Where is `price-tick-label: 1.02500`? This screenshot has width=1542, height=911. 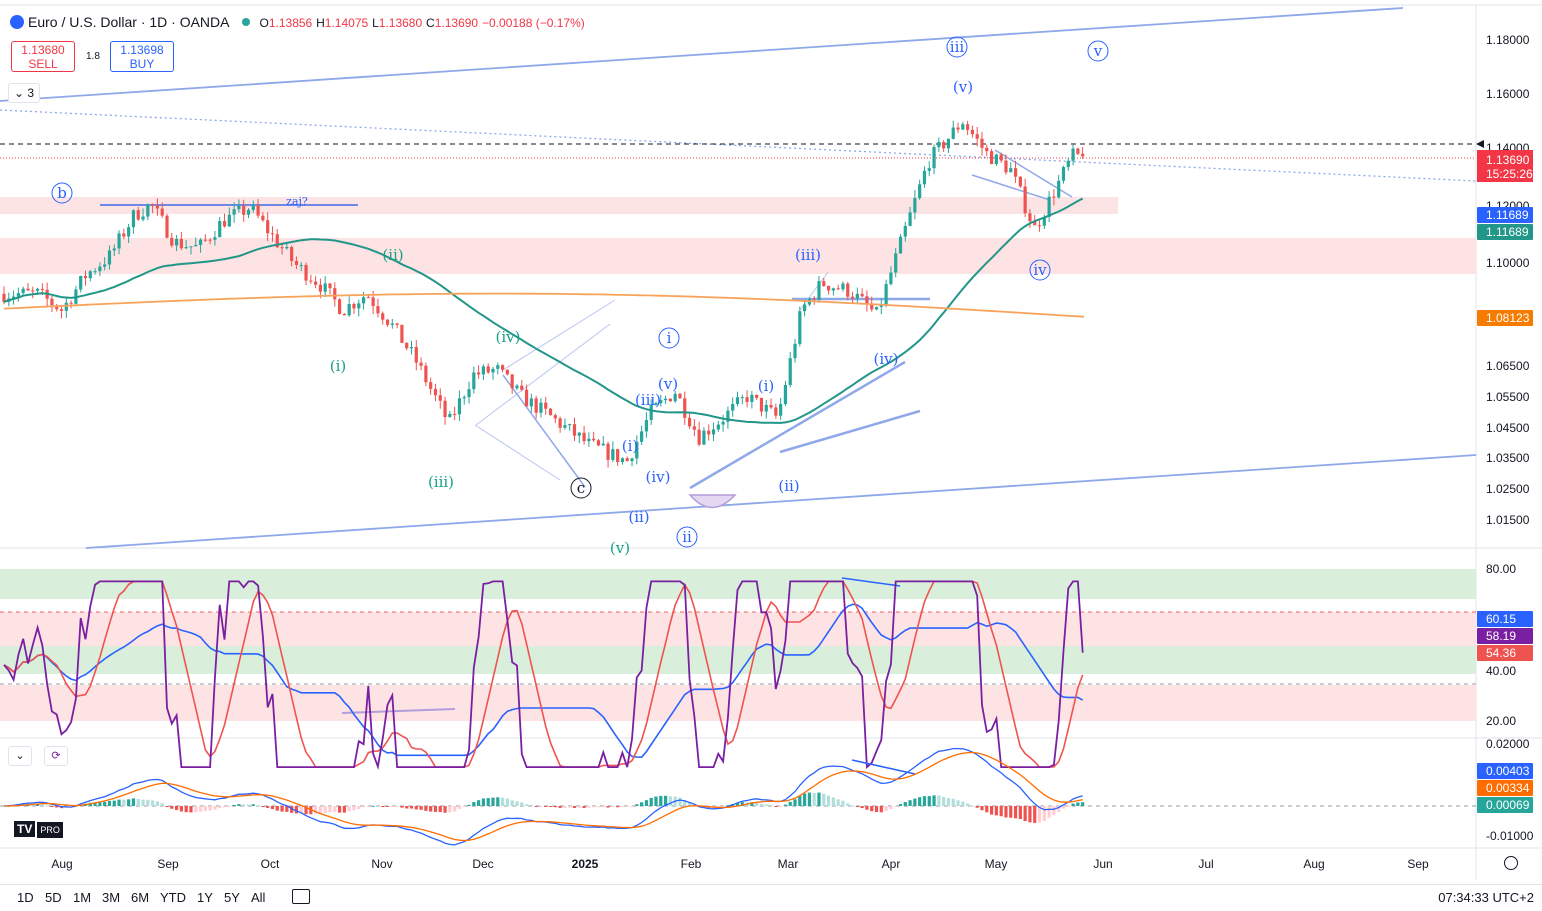 price-tick-label: 1.02500 is located at coordinates (1508, 489).